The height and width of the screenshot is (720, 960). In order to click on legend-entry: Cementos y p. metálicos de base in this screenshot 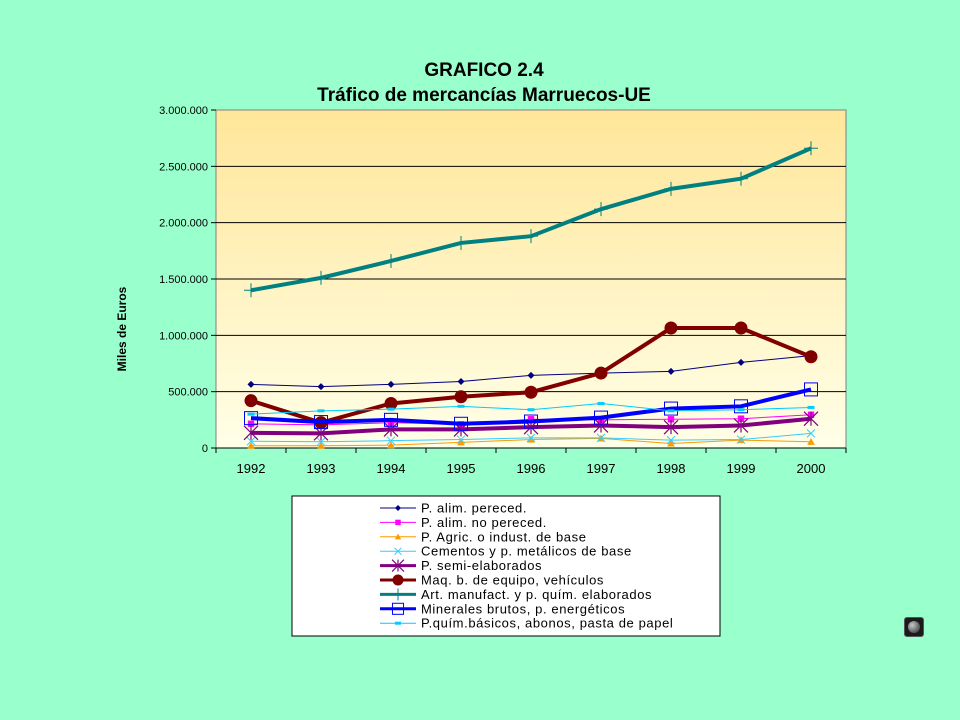, I will do `click(506, 551)`.